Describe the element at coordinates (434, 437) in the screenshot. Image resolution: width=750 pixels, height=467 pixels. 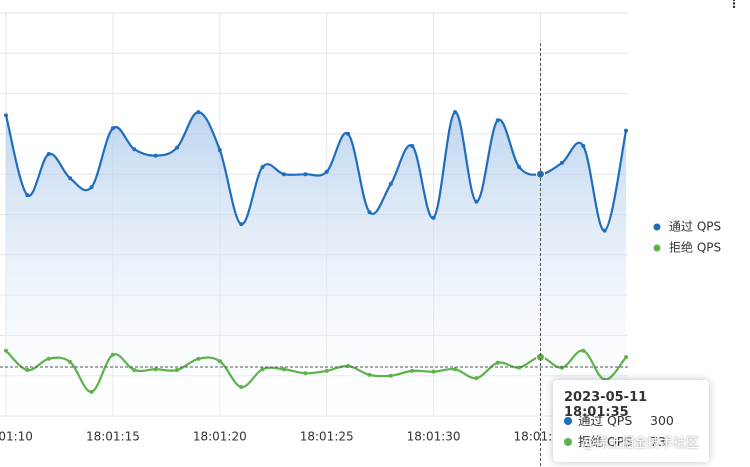
I see `x-tick-label: 18:01:30` at that location.